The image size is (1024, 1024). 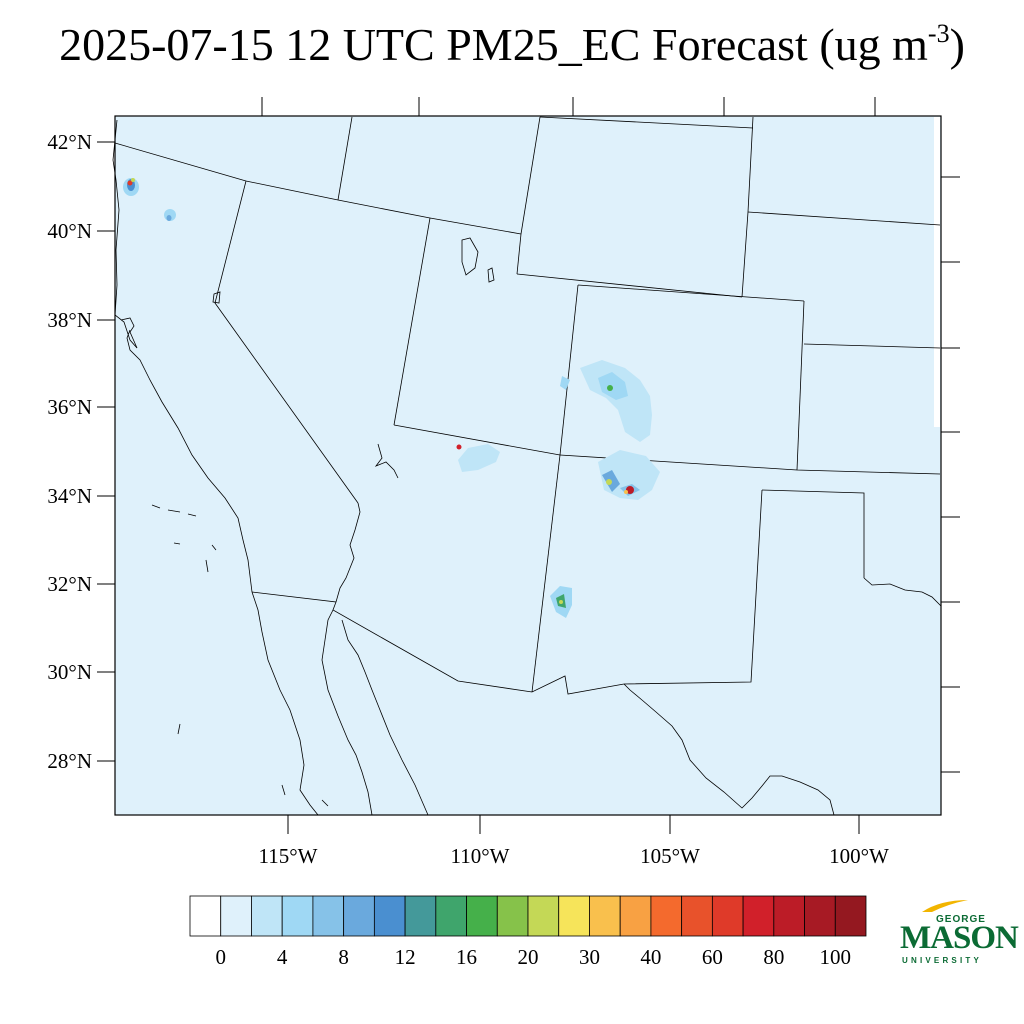 I want to click on colorbar-label: 80, so click(x=773, y=957).